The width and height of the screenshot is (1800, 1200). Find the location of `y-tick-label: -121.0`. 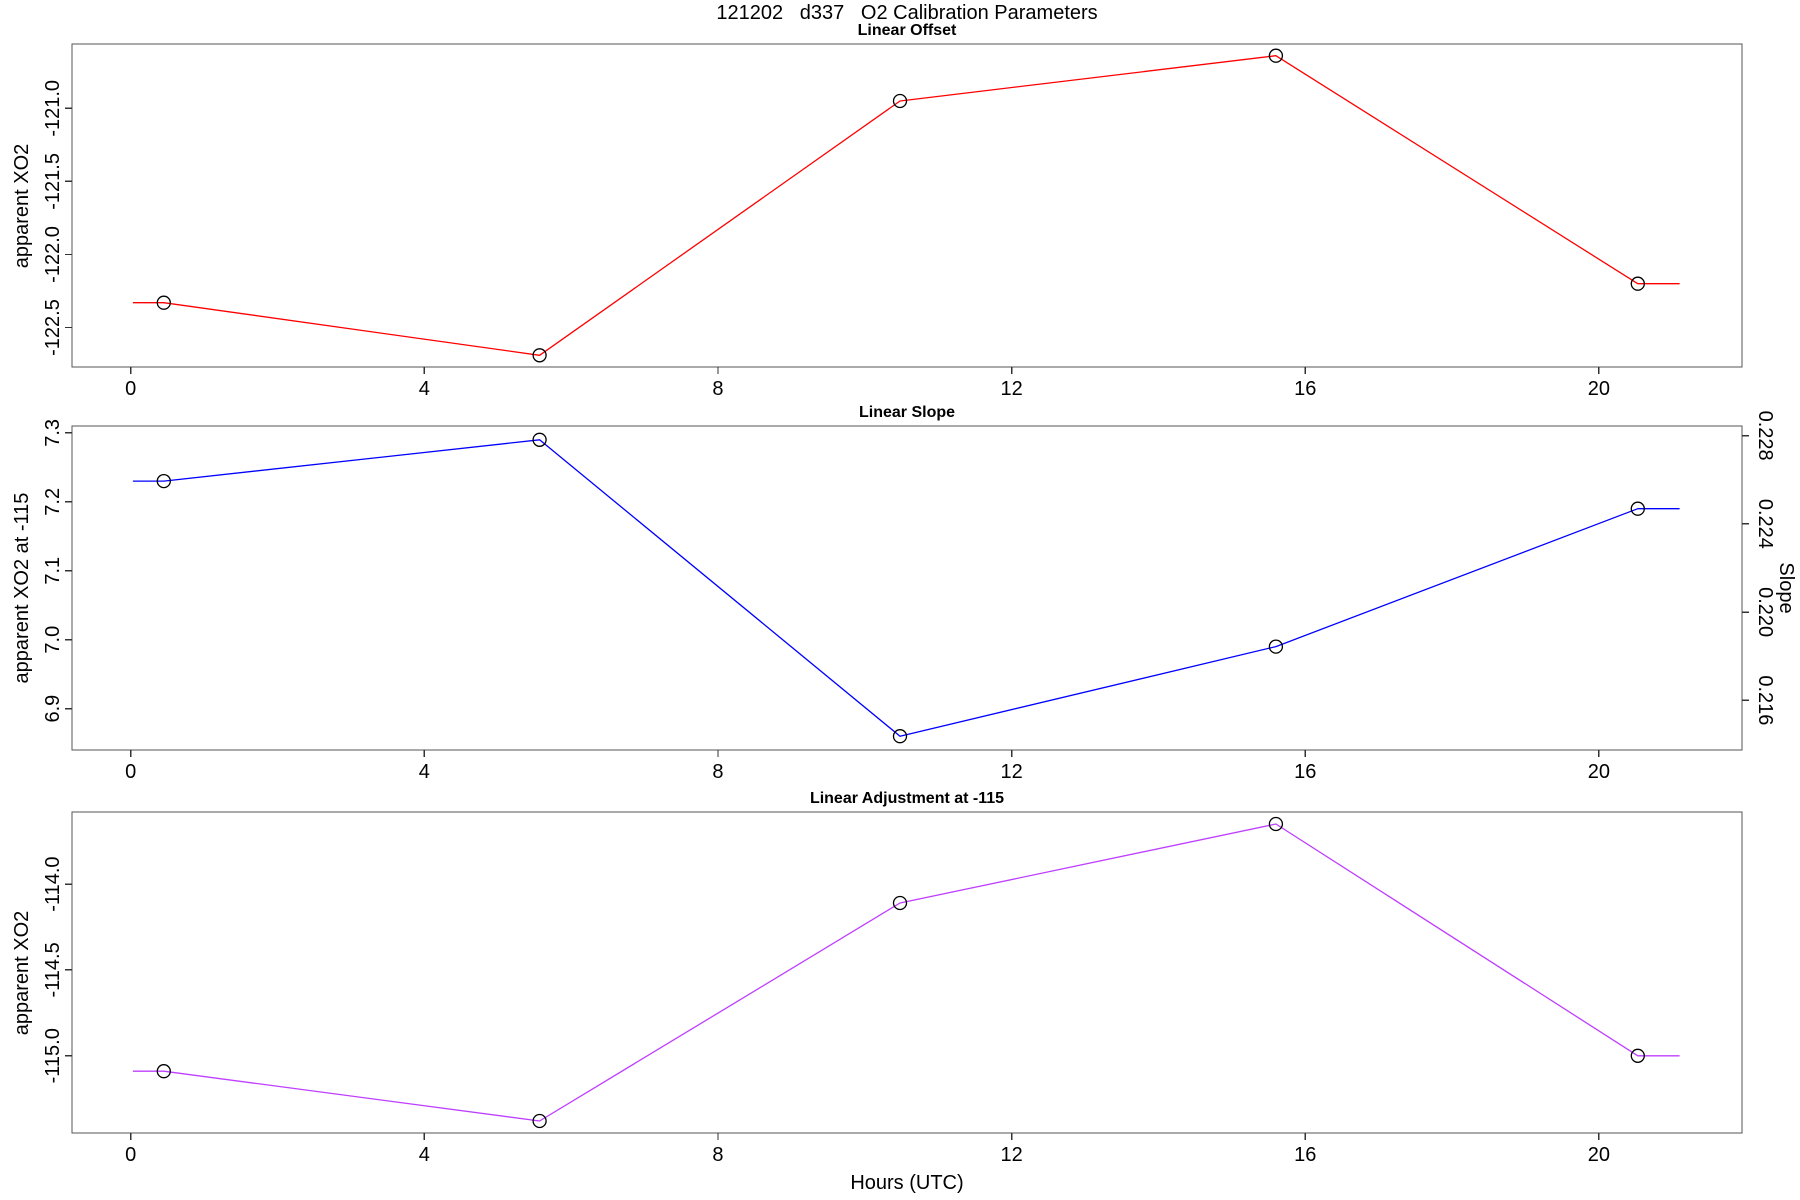

y-tick-label: -121.0 is located at coordinates (53, 108).